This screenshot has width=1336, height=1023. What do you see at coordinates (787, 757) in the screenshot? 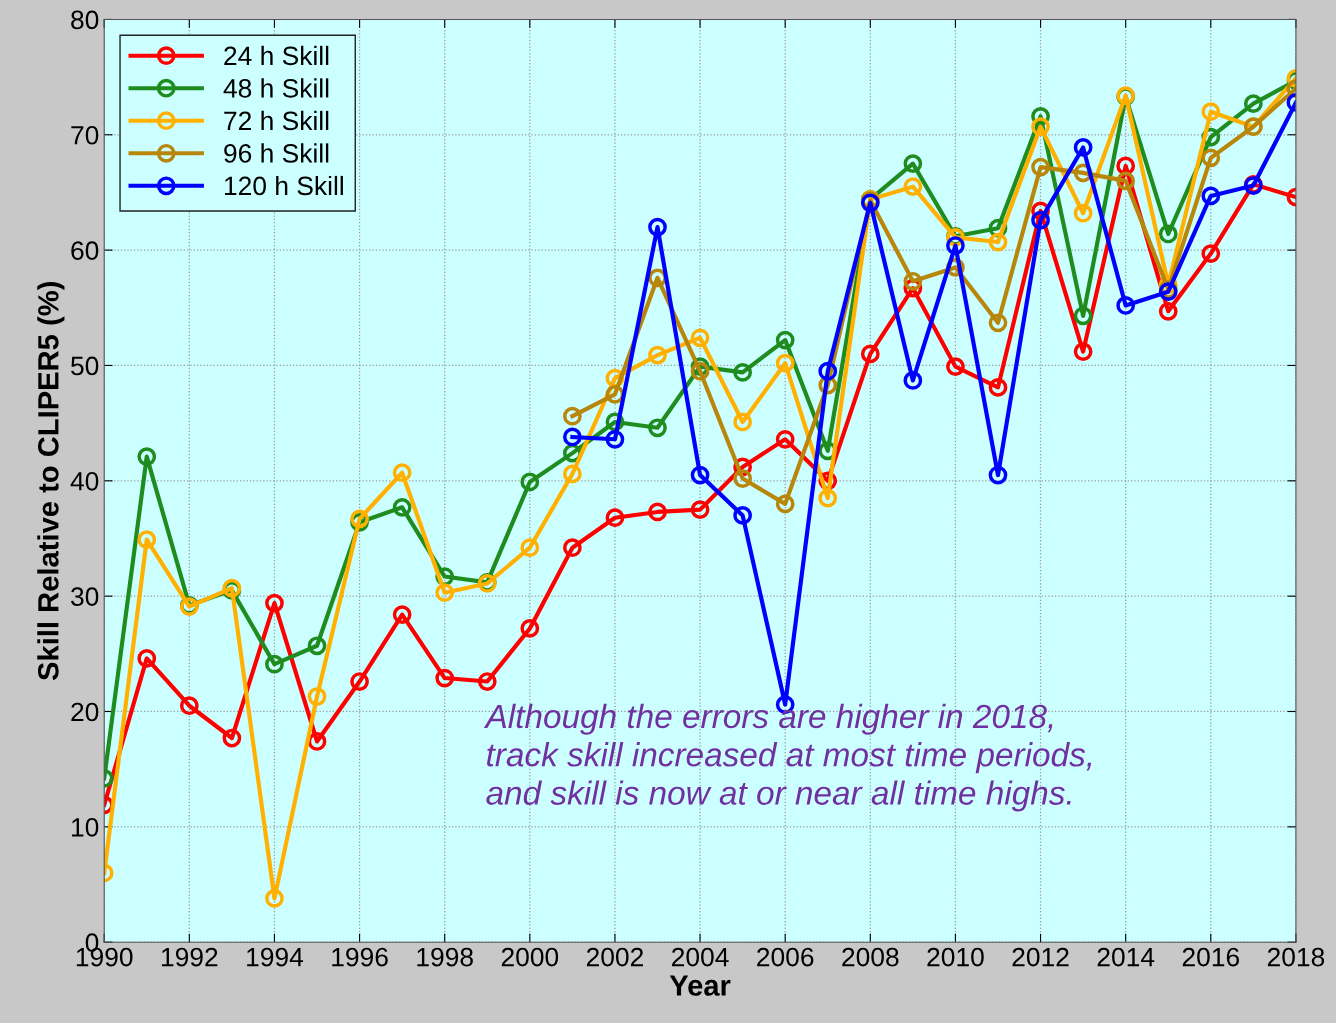
I see `annotation: Although the errors are higher in 2018, track skill increased at most time periods, and skill is now at or near all time highs.` at bounding box center [787, 757].